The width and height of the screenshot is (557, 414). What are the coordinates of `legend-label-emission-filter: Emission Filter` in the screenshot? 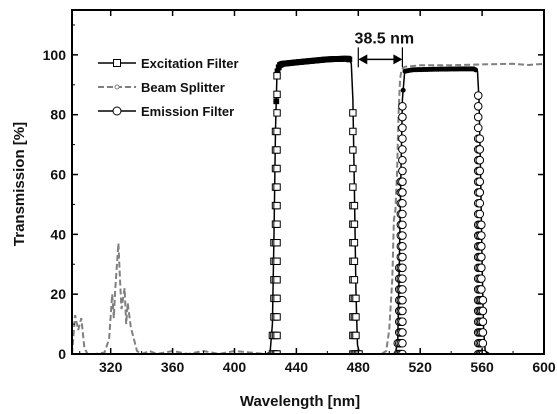 It's located at (187, 111).